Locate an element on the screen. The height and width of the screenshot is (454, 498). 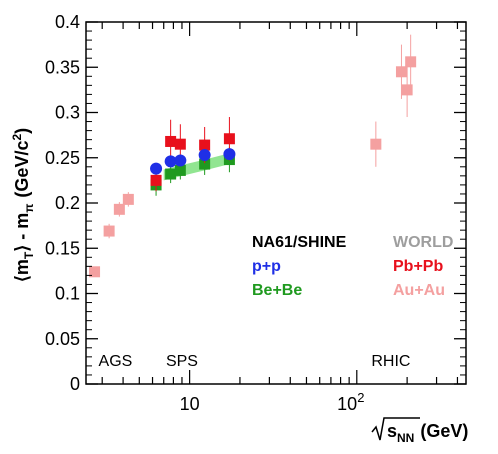
series-pp is located at coordinates (193, 161).